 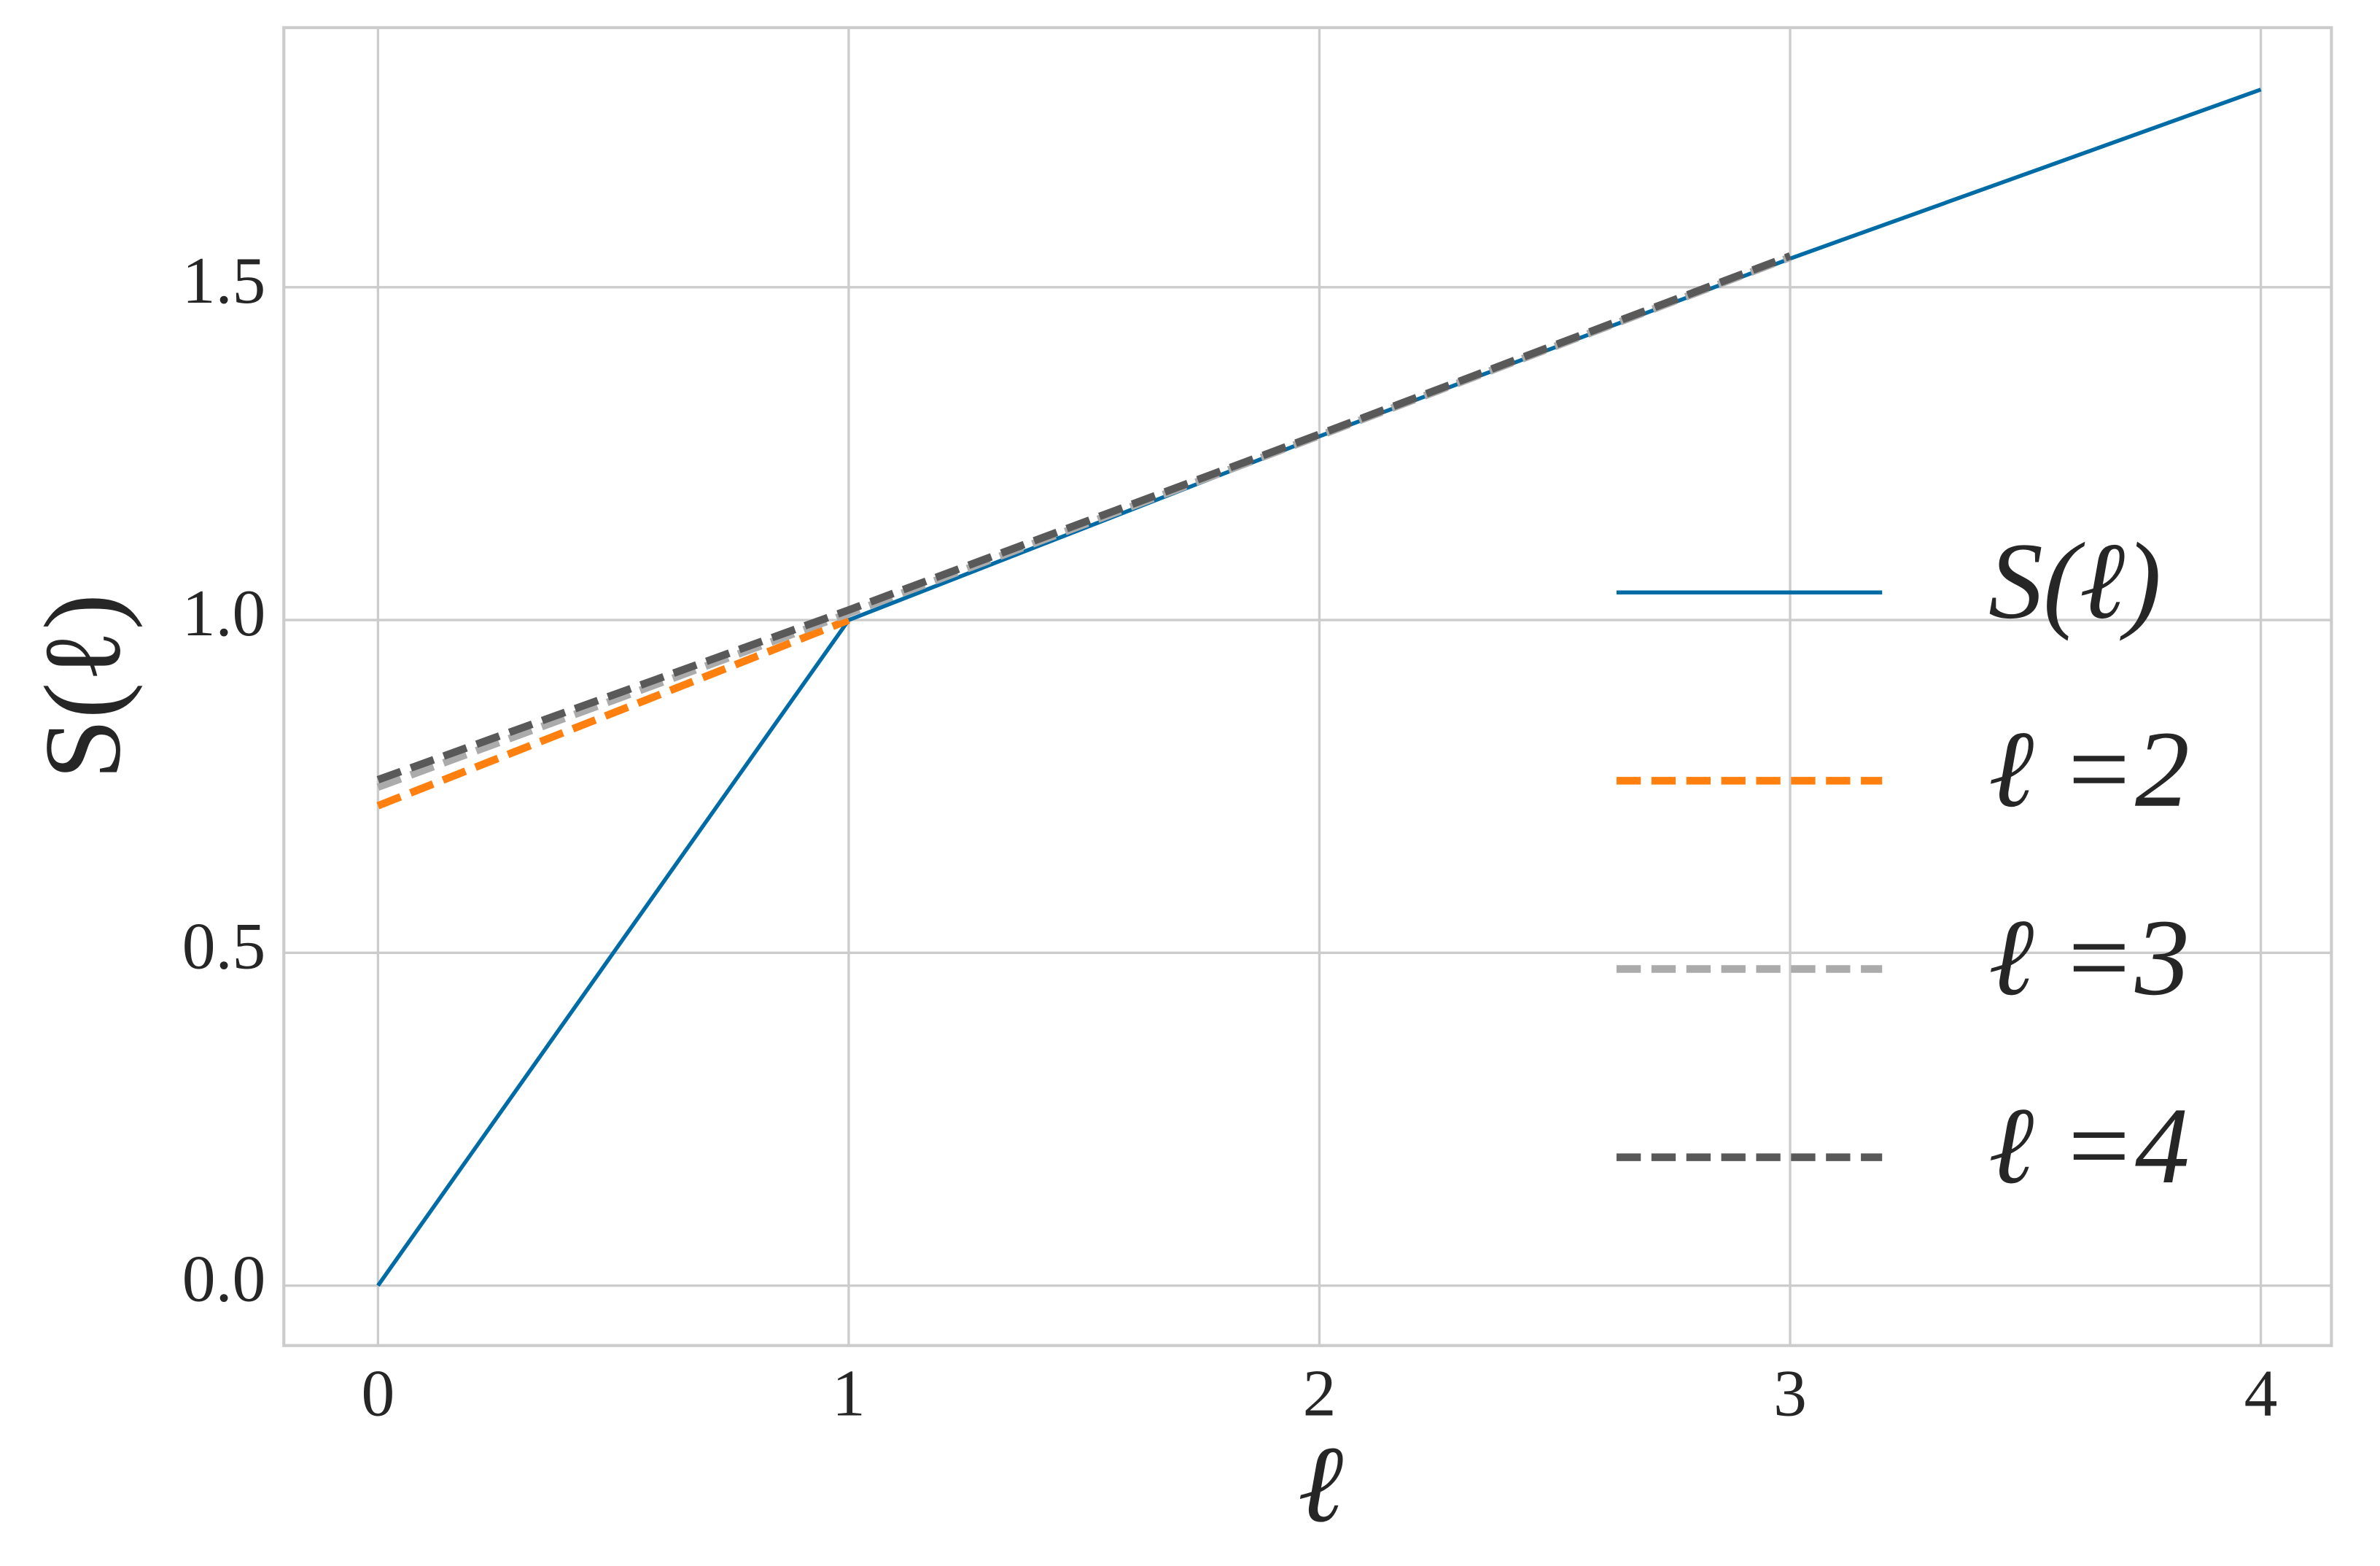 I want to click on series-line, so click(x=613, y=713).